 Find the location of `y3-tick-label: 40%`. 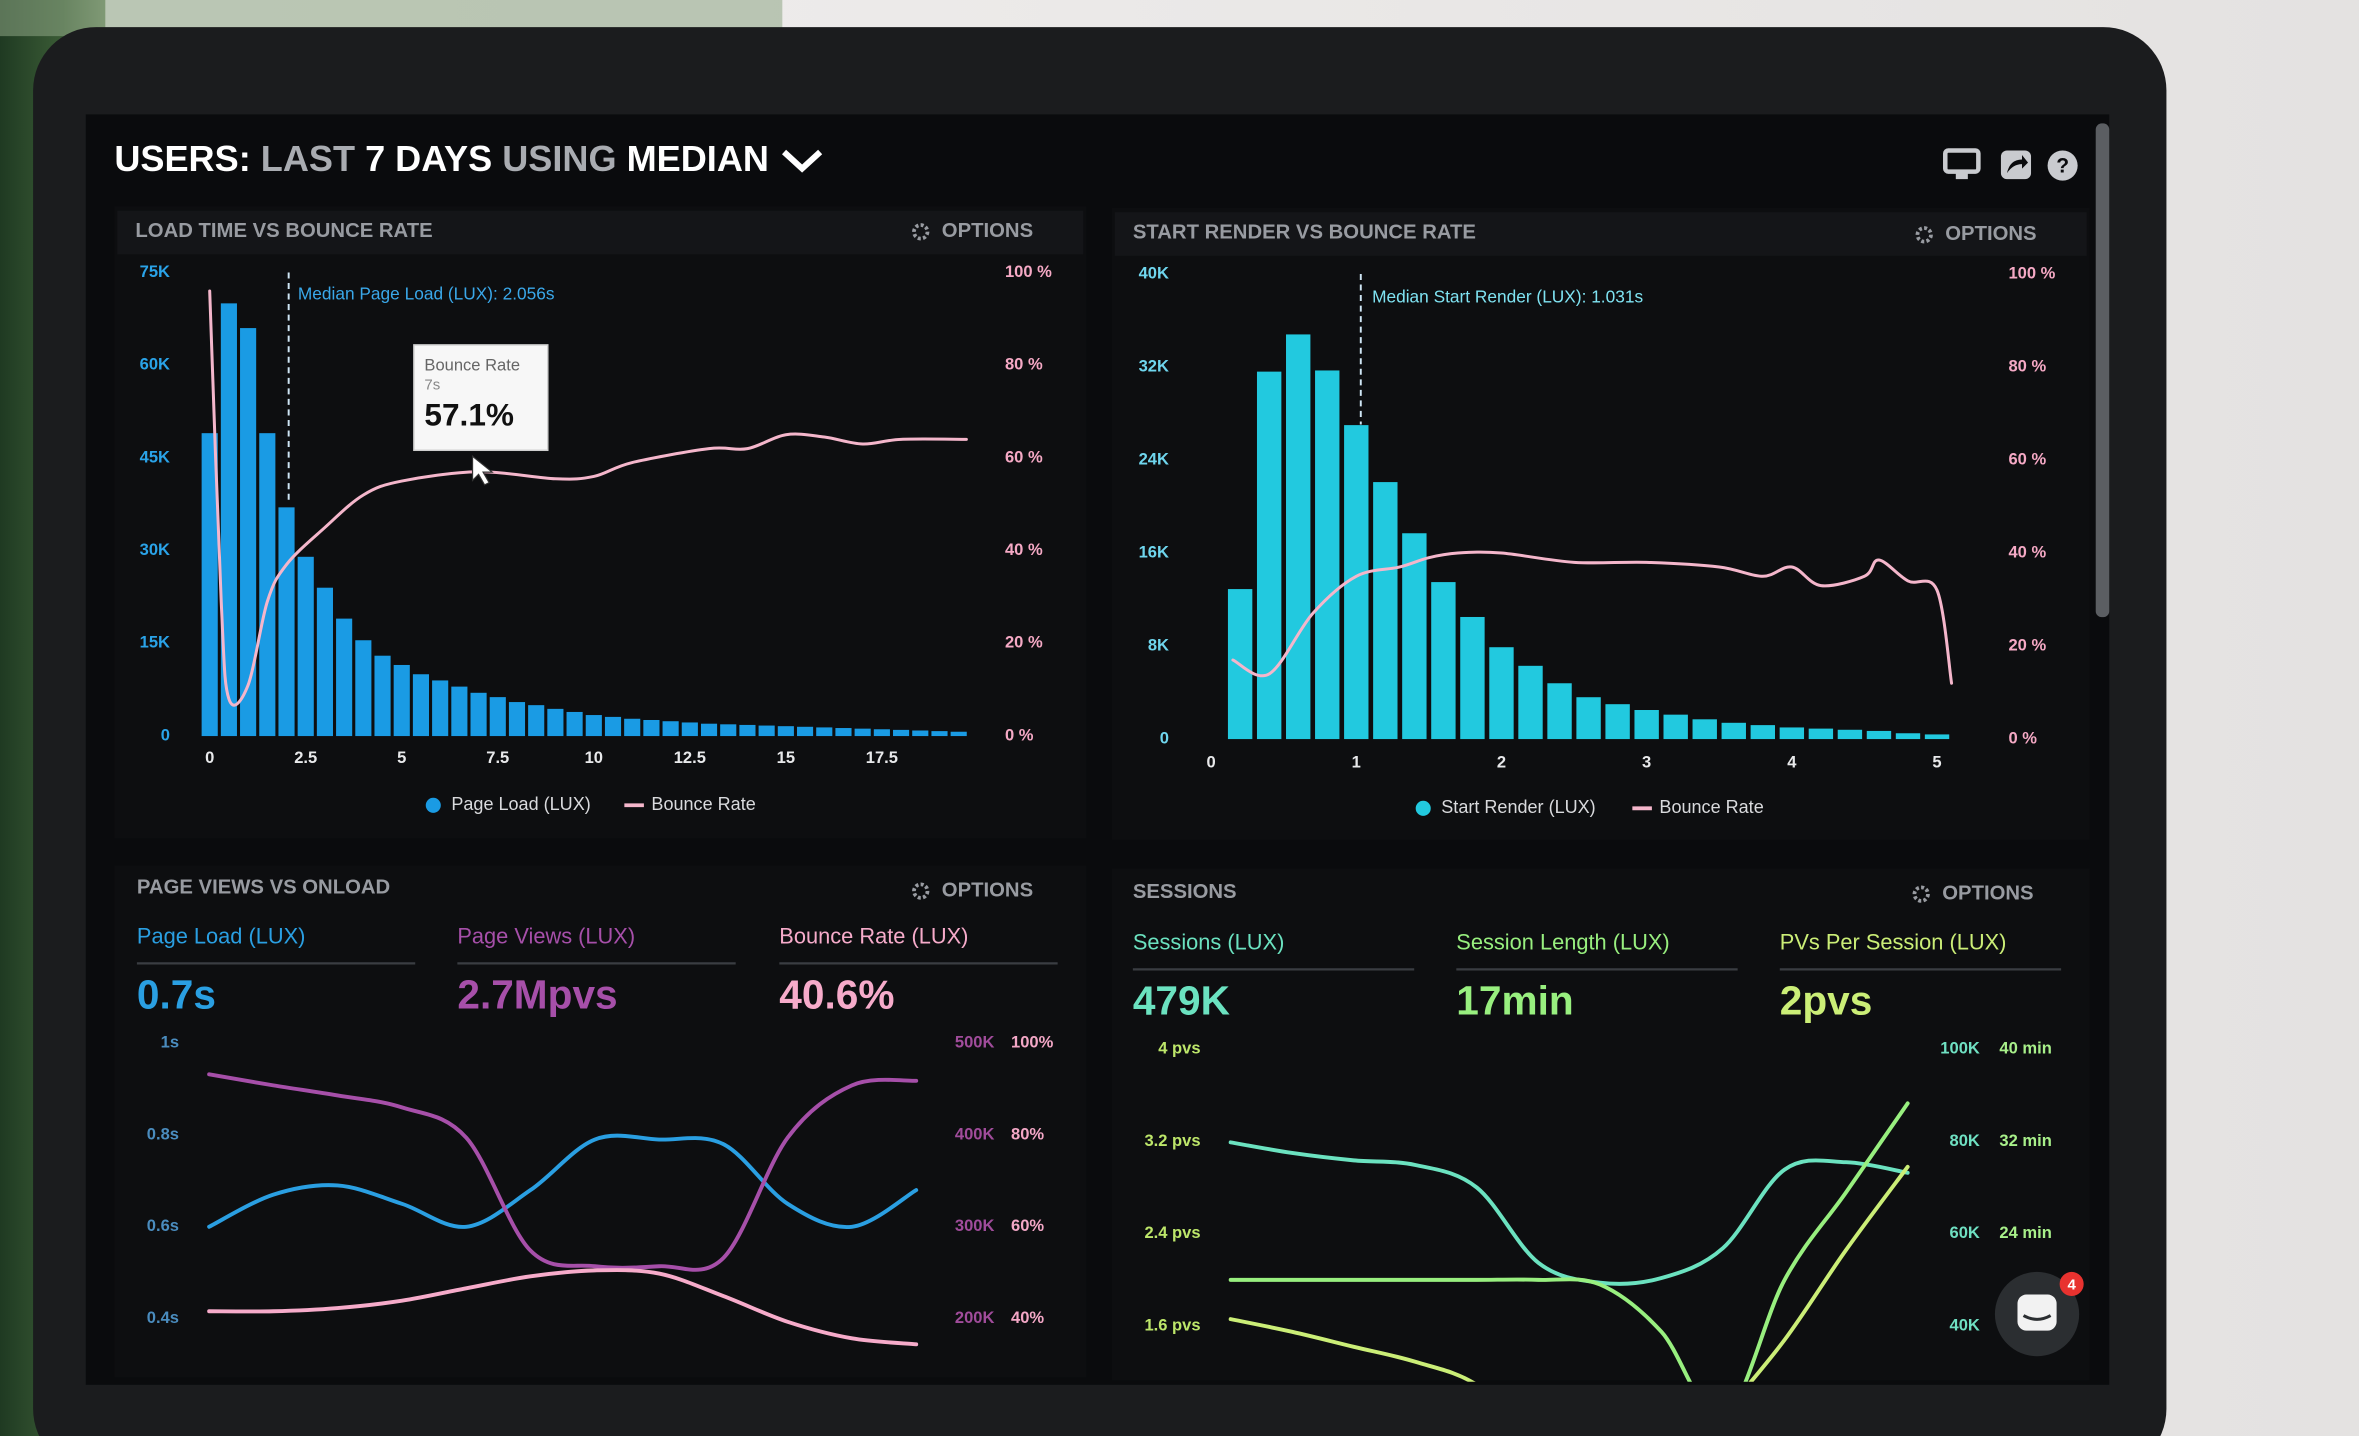

y3-tick-label: 40% is located at coordinates (1027, 1317).